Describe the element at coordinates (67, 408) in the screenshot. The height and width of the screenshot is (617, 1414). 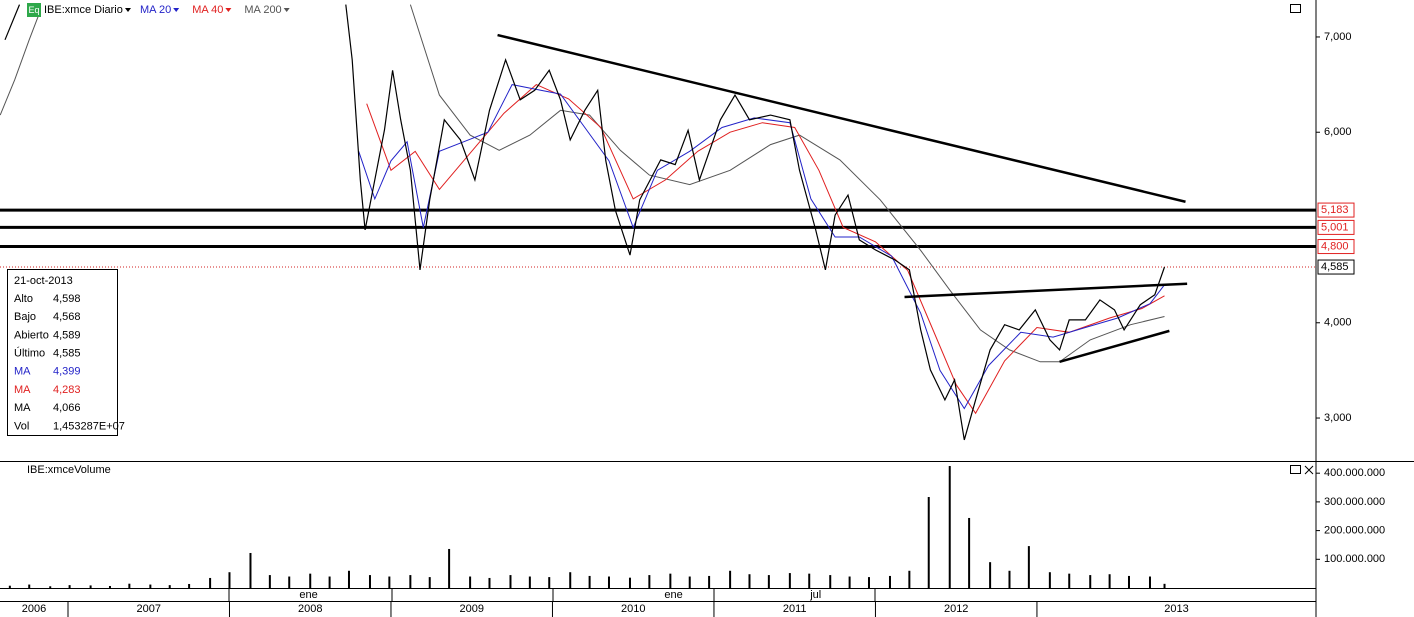
I see `info-value: 4,066` at that location.